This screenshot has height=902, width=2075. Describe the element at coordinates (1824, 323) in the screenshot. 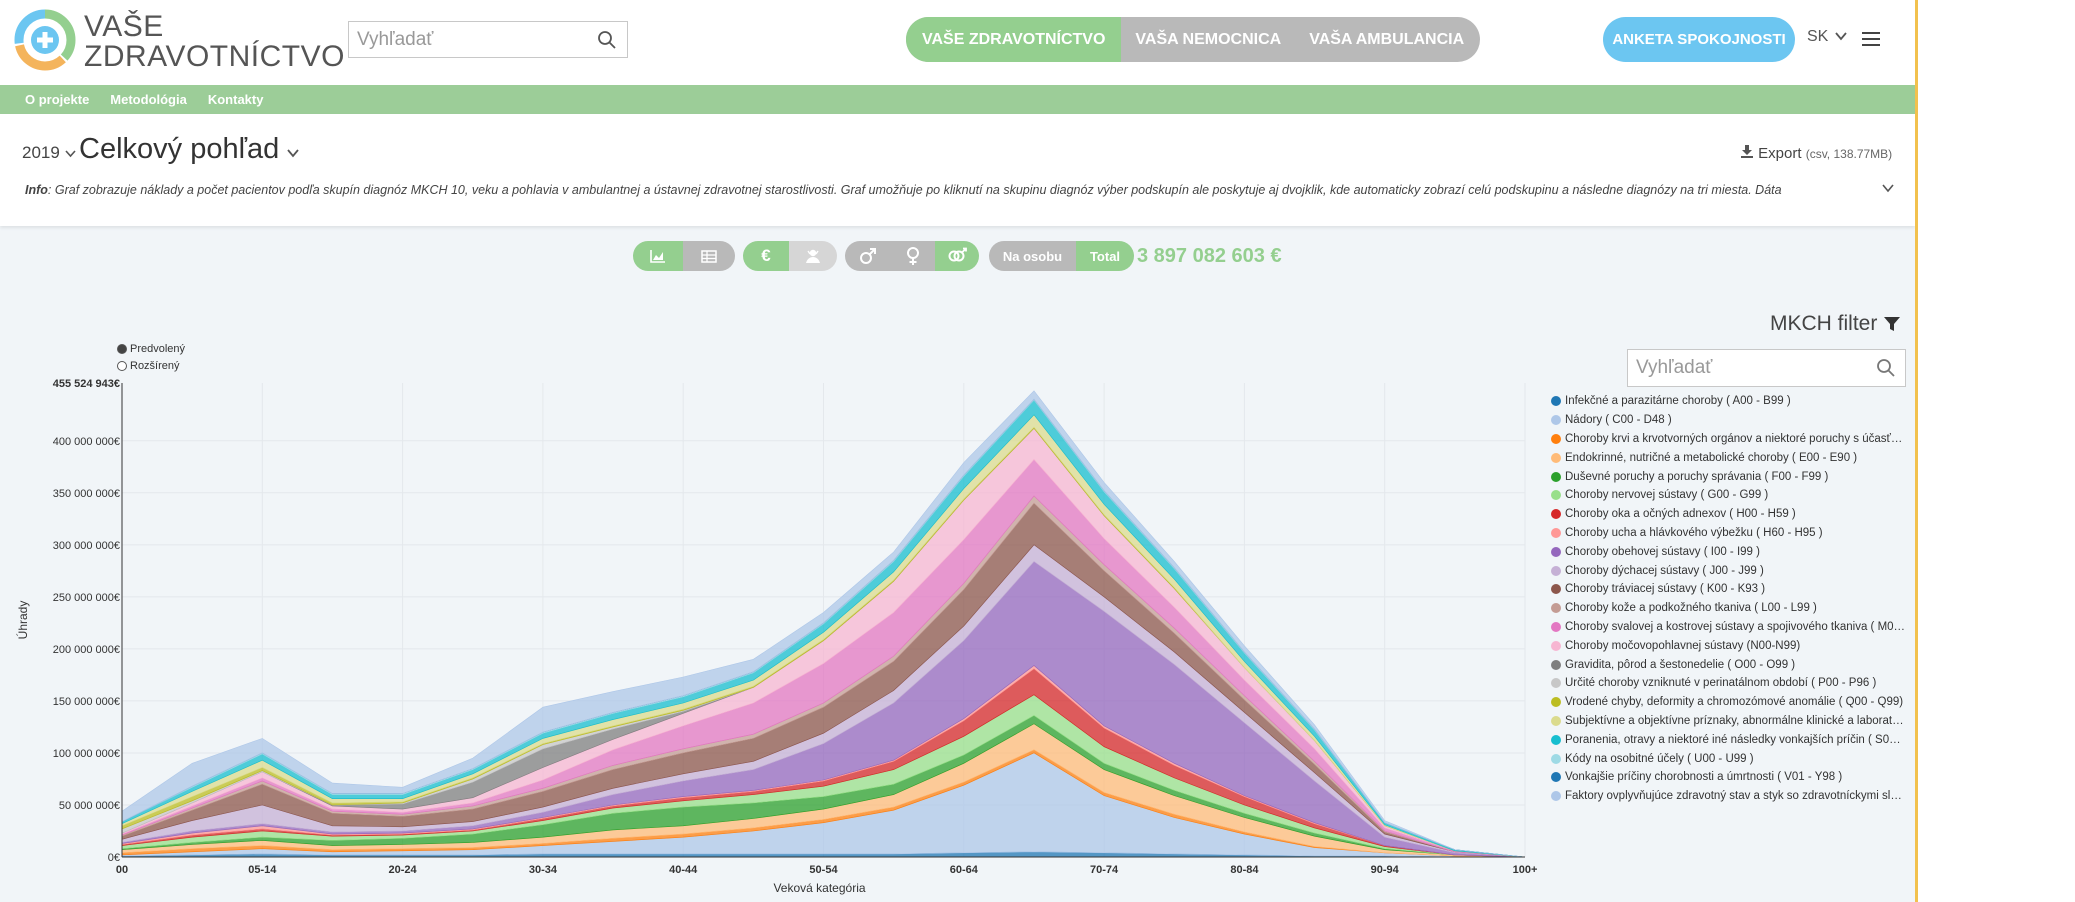

I see `filter-title-label: MKCH filter` at that location.